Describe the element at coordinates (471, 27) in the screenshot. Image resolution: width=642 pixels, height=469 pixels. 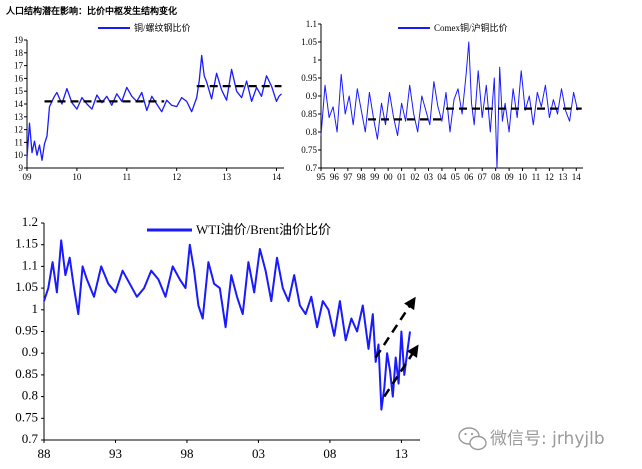
I see `legend-label: Comex铜/沪铜比价` at that location.